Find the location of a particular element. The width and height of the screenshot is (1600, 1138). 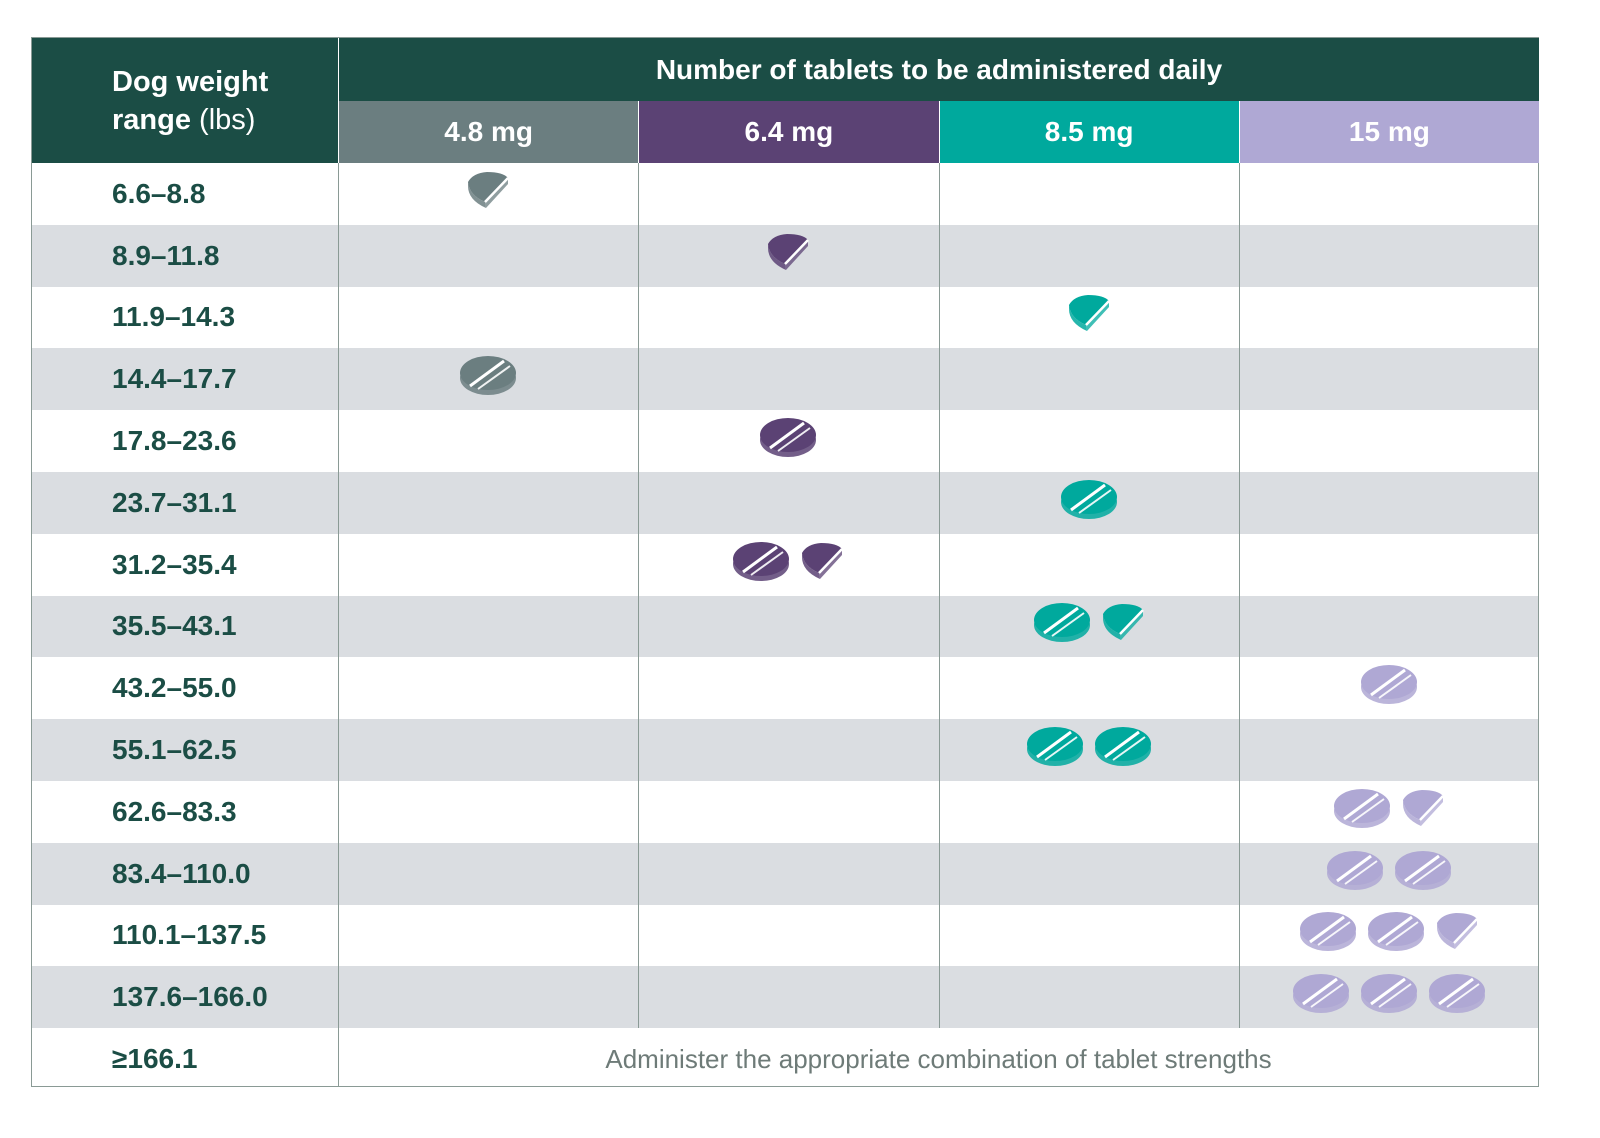

table-row: 83.4–110.0 is located at coordinates (785, 873).